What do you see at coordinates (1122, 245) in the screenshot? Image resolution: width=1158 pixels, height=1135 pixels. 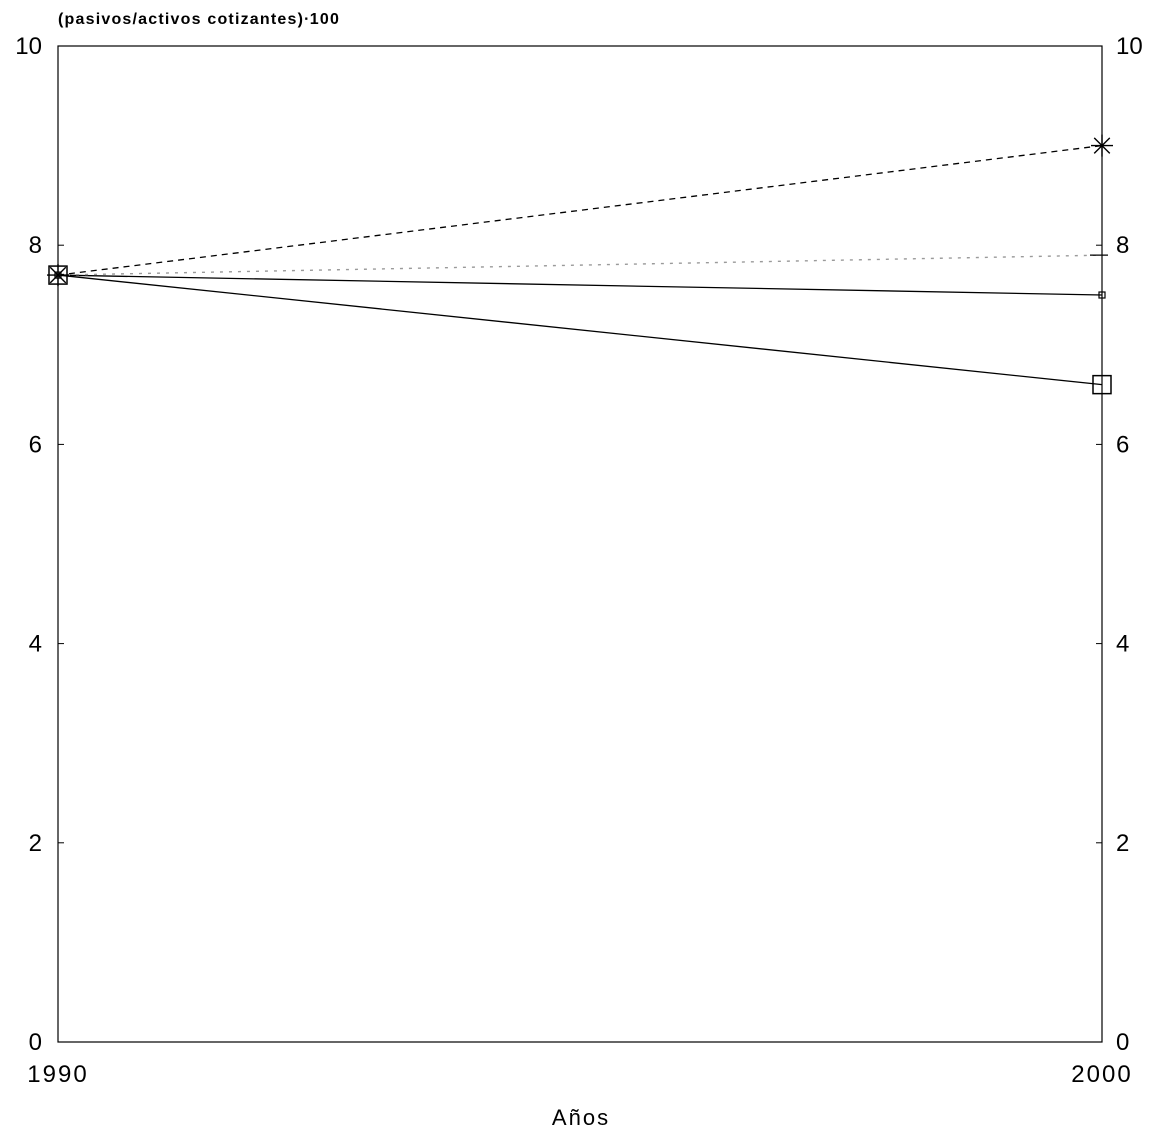 I see `right-tick-label: 8` at bounding box center [1122, 245].